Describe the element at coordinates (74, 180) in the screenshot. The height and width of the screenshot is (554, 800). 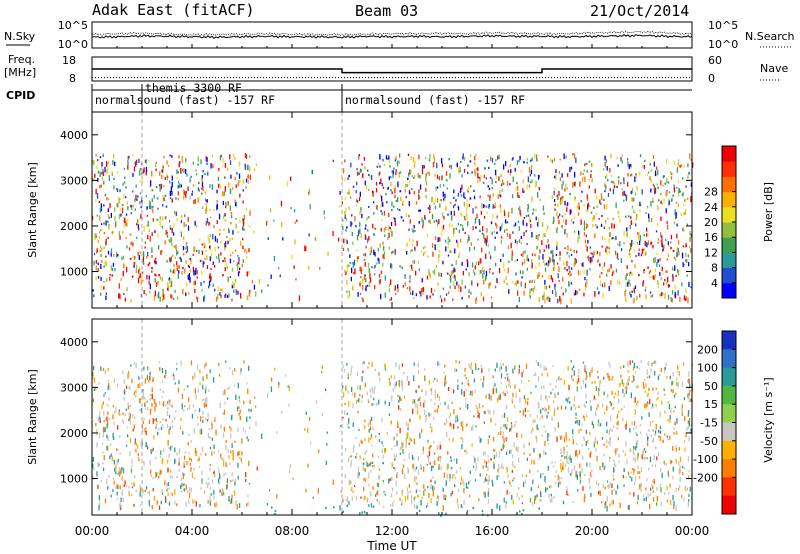
I see `y-tick-label: 3000` at that location.